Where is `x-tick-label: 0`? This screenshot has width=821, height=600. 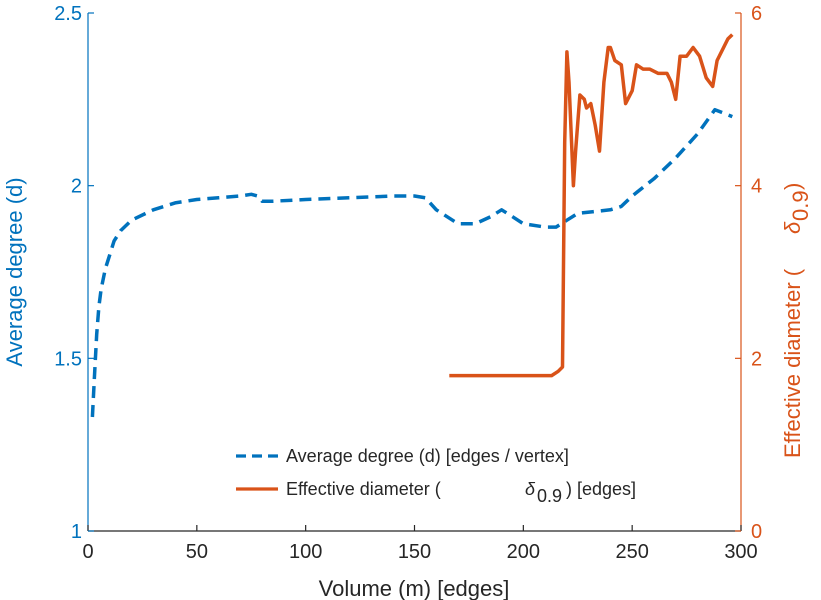
x-tick-label: 0 is located at coordinates (87, 552).